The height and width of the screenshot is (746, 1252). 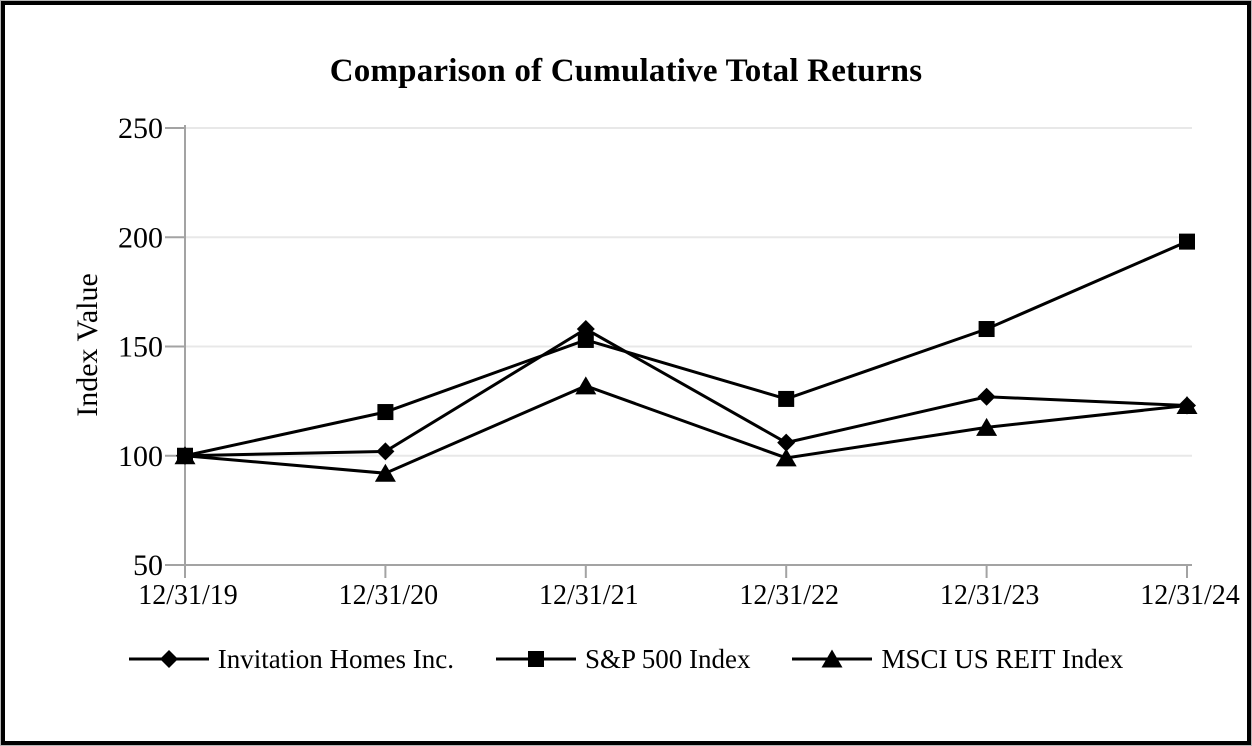 I want to click on x-tick-label: 12/31/19, so click(x=188, y=595).